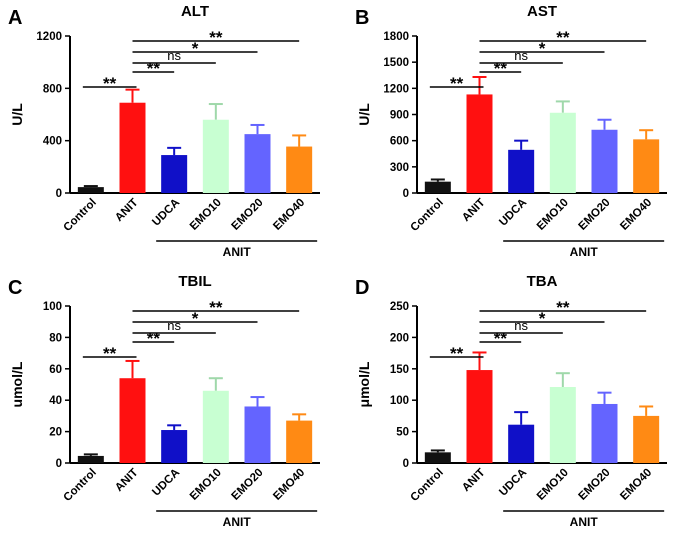 The image size is (685, 545). I want to click on y-tick-label: 600, so click(399, 142).